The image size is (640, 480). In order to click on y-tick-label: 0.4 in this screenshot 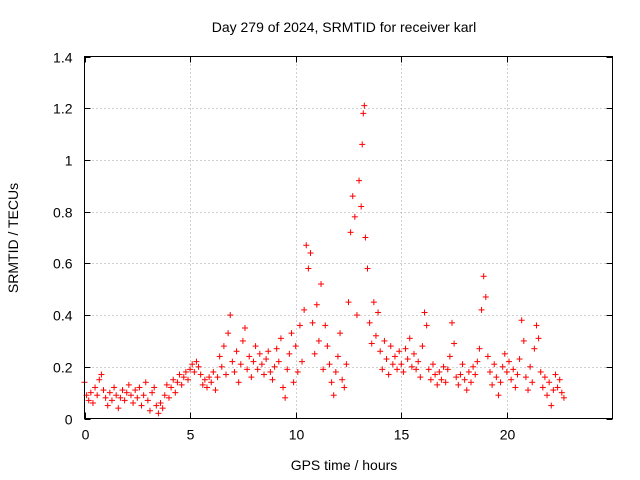, I will do `click(63, 316)`.